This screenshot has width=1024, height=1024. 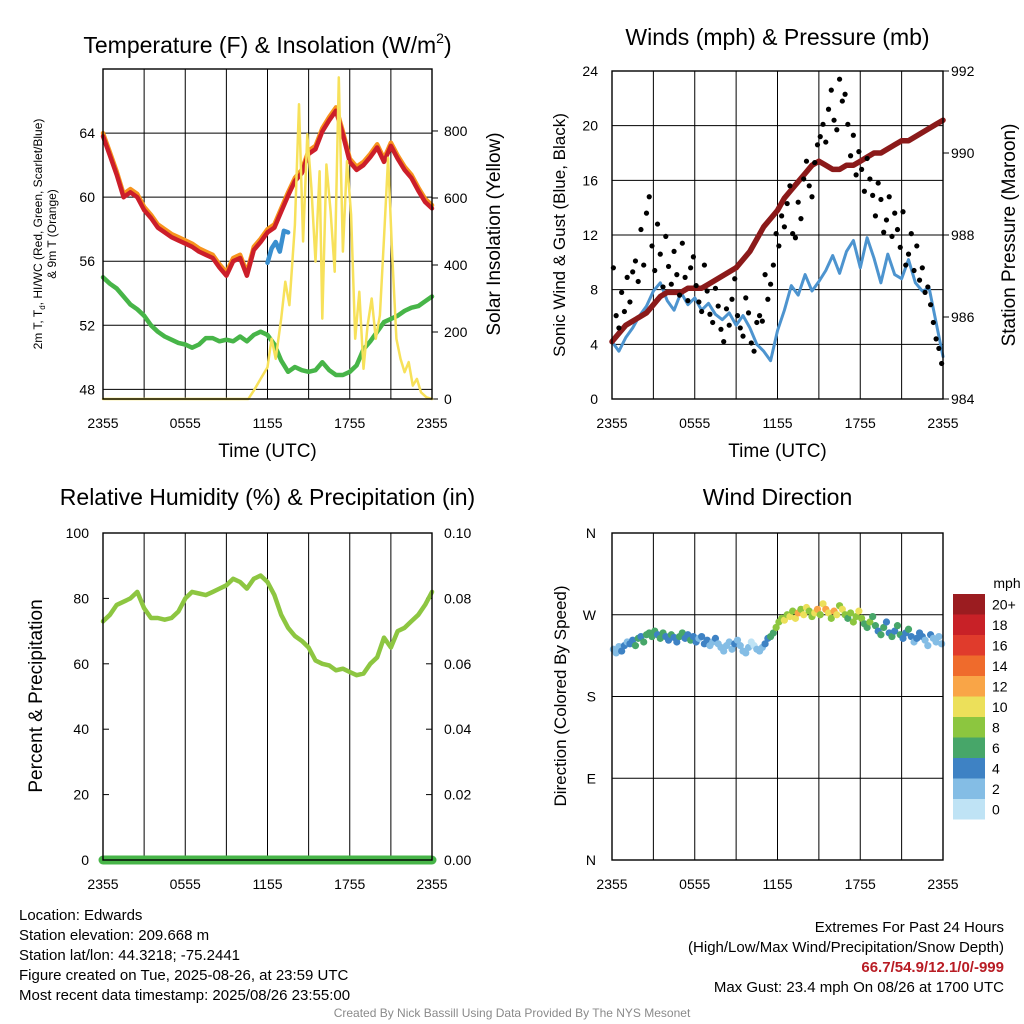 I want to click on y-tick-label-left: 4, so click(x=594, y=344).